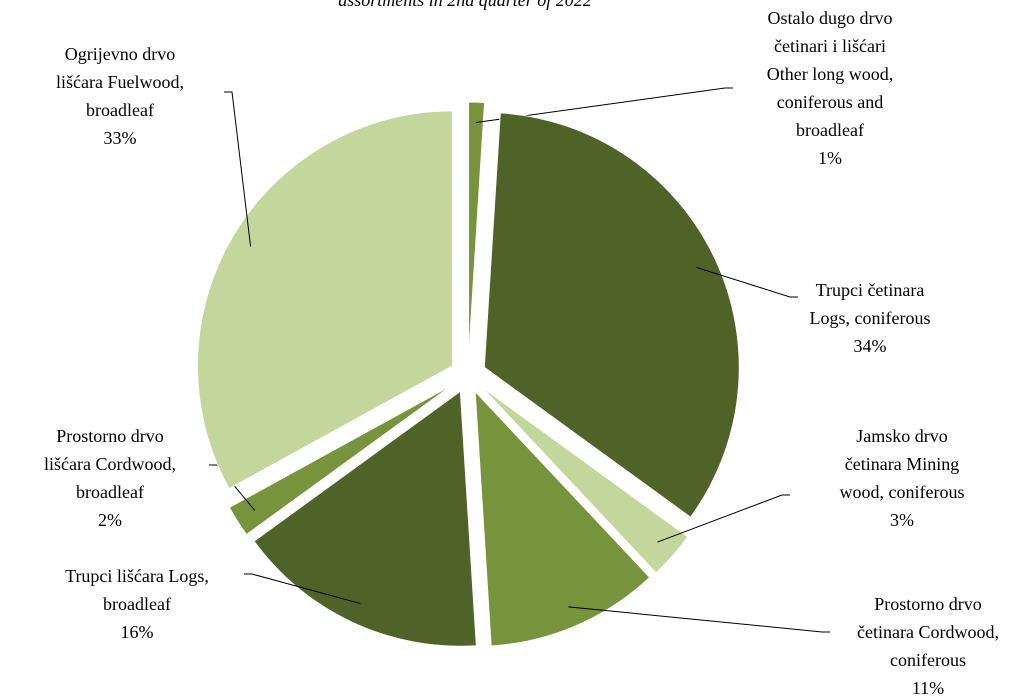 The width and height of the screenshot is (1032, 697). Describe the element at coordinates (830, 74) in the screenshot. I see `slice-label: Other long wood,` at that location.